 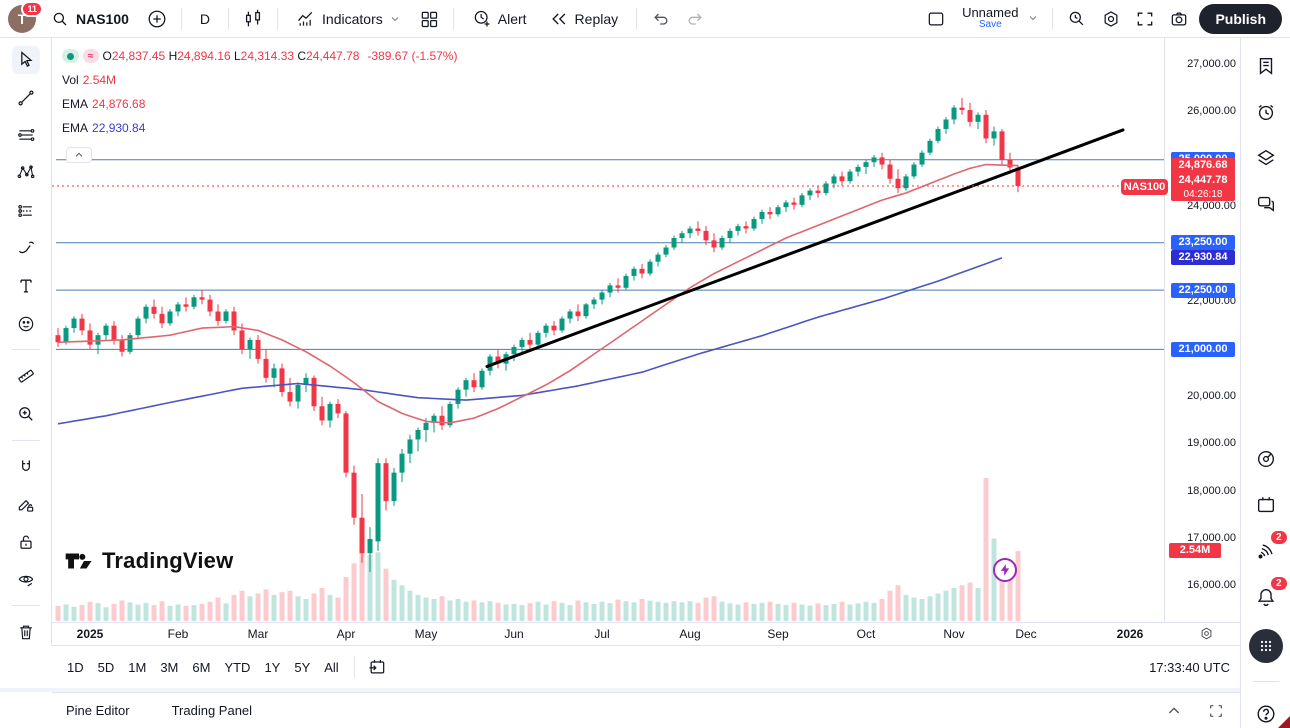 What do you see at coordinates (26, 542) in the screenshot?
I see `lock-all-tool` at bounding box center [26, 542].